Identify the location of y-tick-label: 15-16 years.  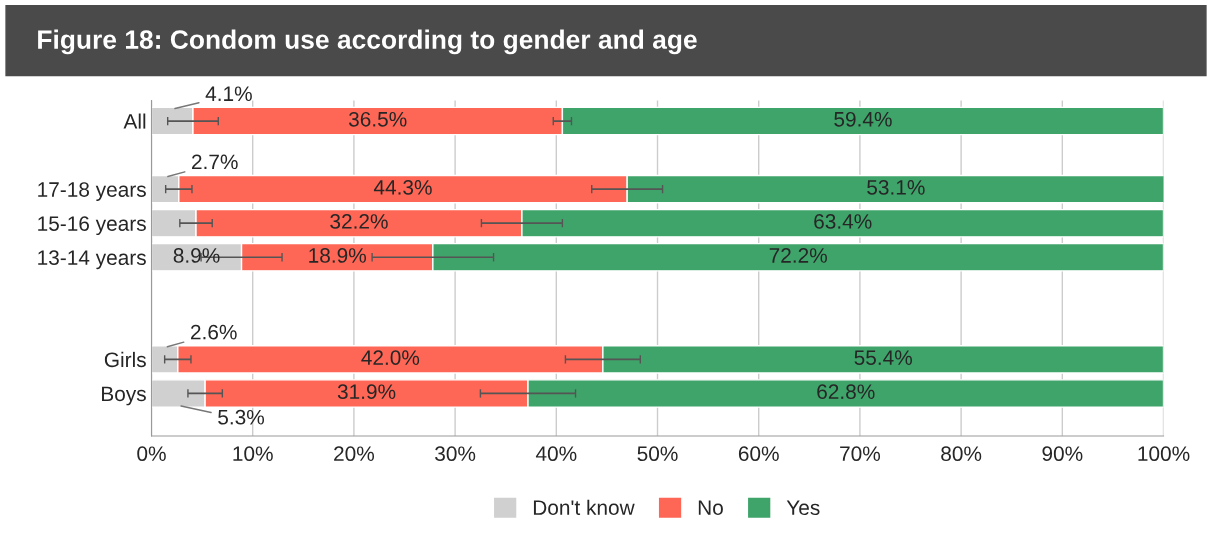
(92, 226).